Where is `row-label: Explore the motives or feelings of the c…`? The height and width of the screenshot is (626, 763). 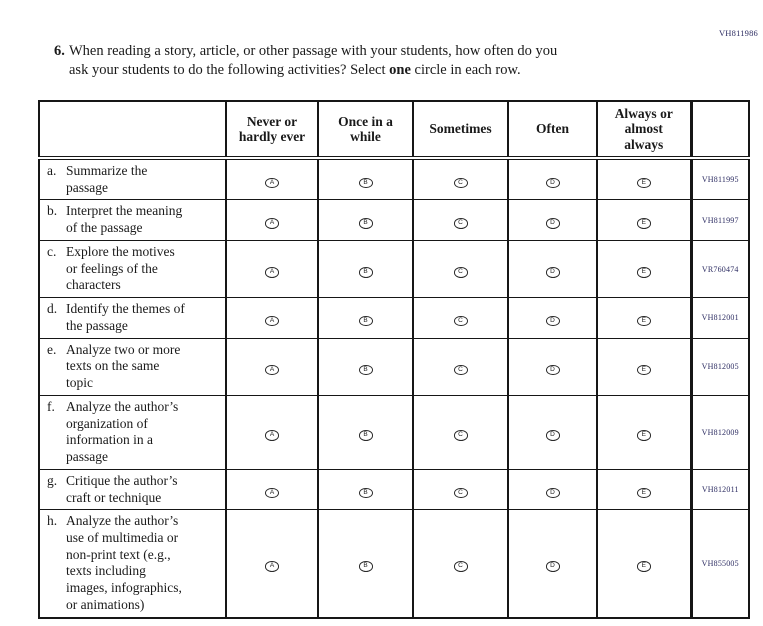
row-label: Explore the motives or feelings of the c… is located at coordinates (120, 268).